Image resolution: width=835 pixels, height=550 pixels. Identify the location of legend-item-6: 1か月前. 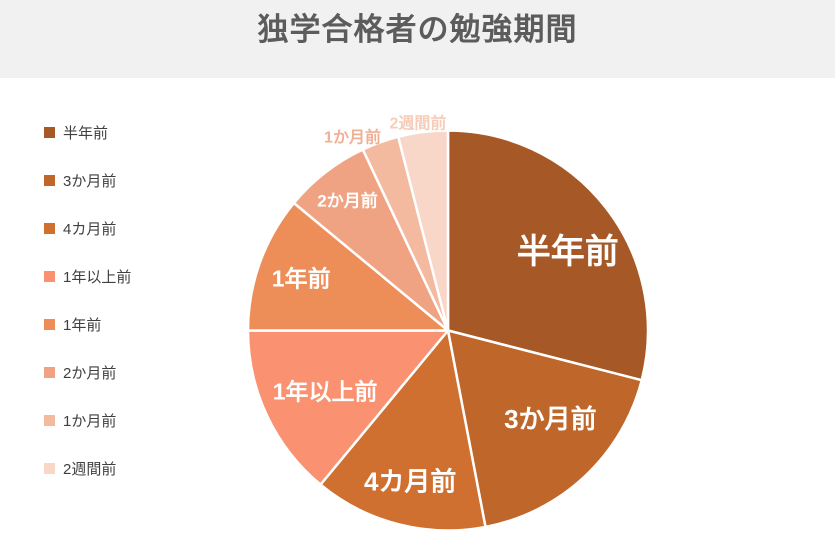
(87, 420).